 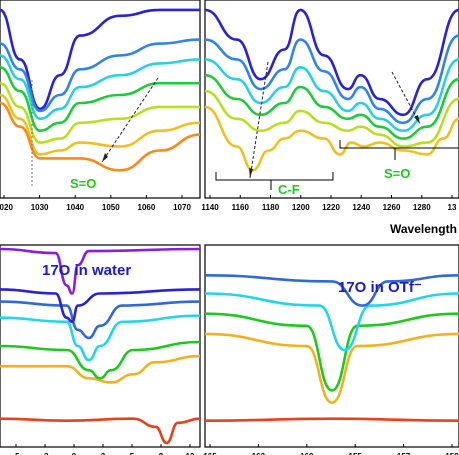 I want to click on d-ticks-label-3: 155, so click(x=356, y=453).